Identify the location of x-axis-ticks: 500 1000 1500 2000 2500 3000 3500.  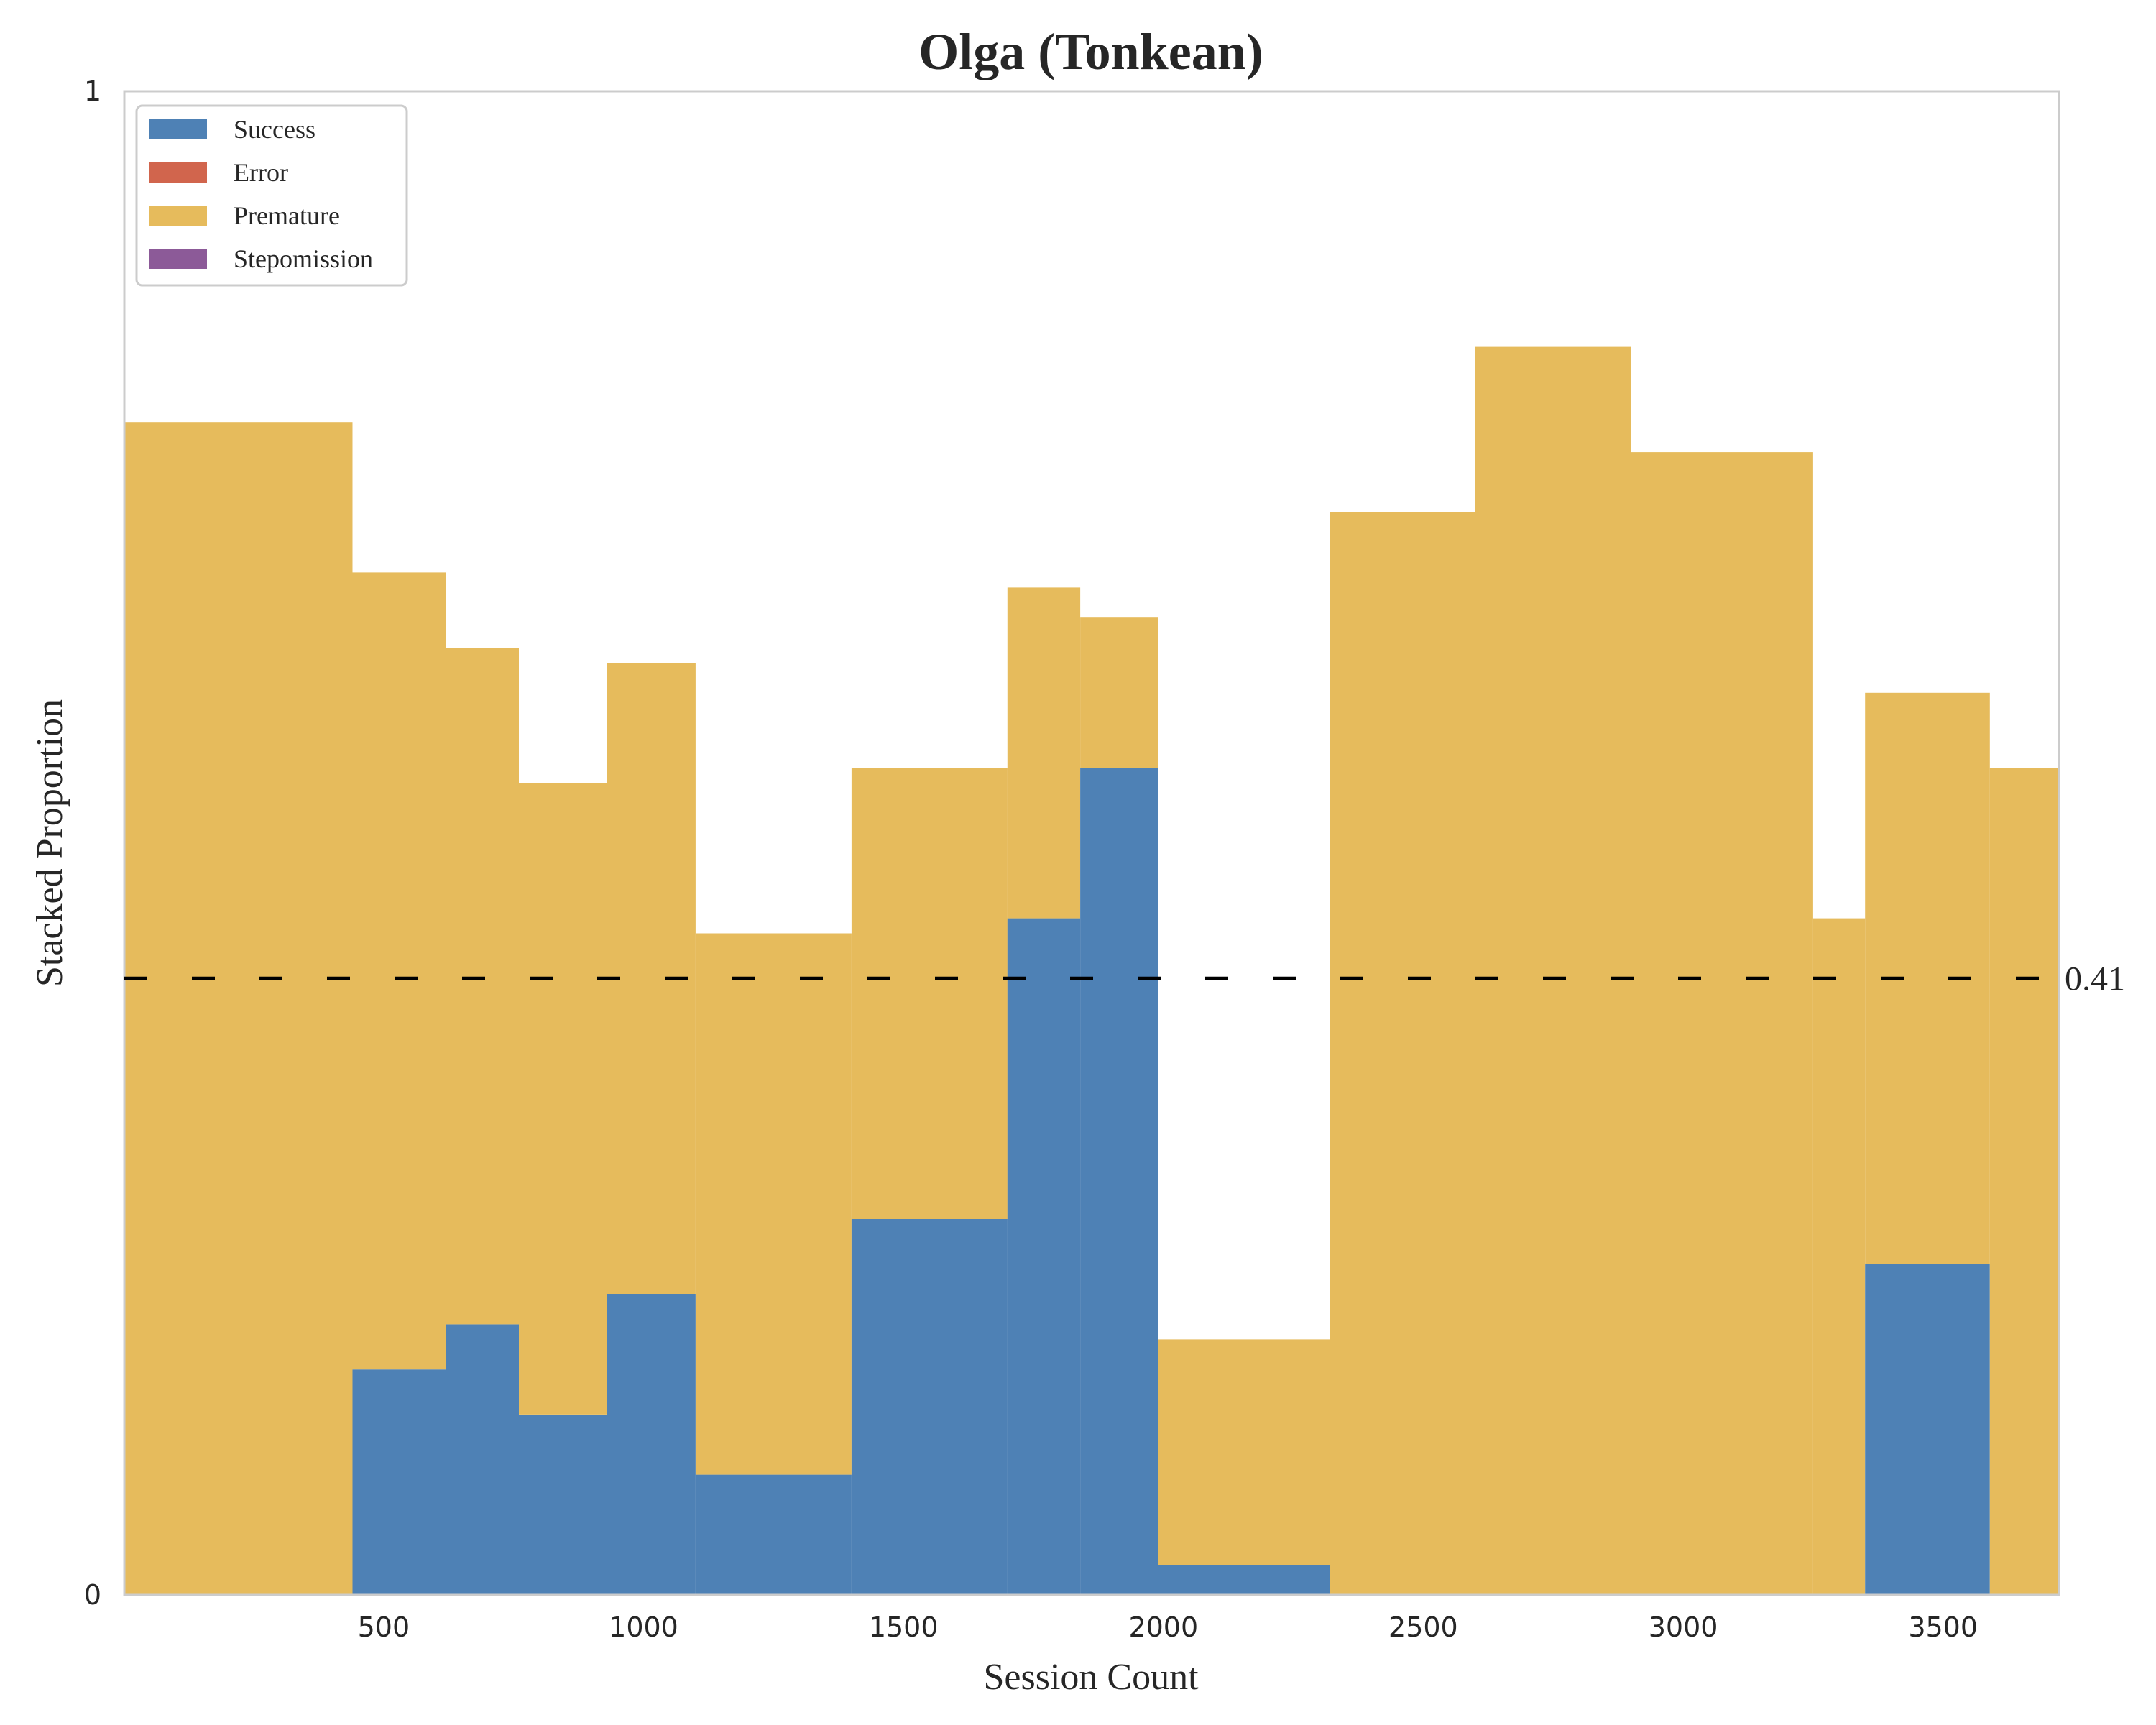
(1168, 1627).